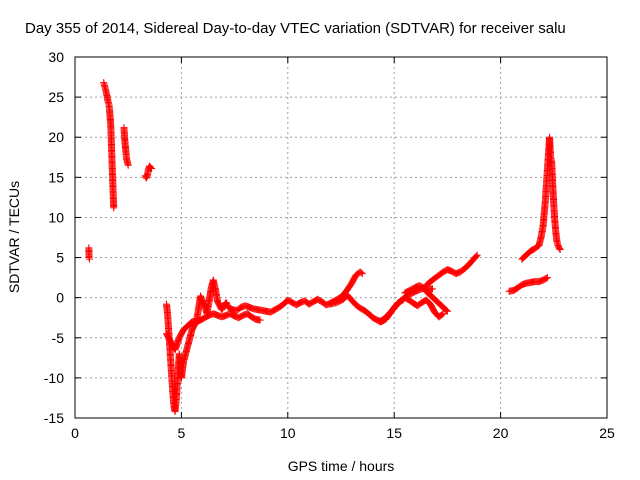 The image size is (640, 480). What do you see at coordinates (56, 57) in the screenshot?
I see `y-tick-label: 30` at bounding box center [56, 57].